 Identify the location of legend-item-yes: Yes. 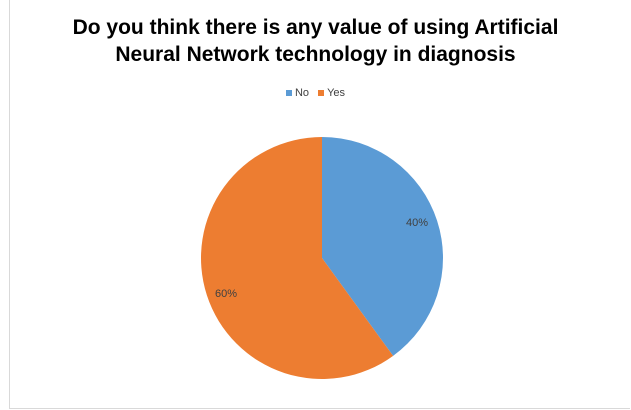
(331, 93).